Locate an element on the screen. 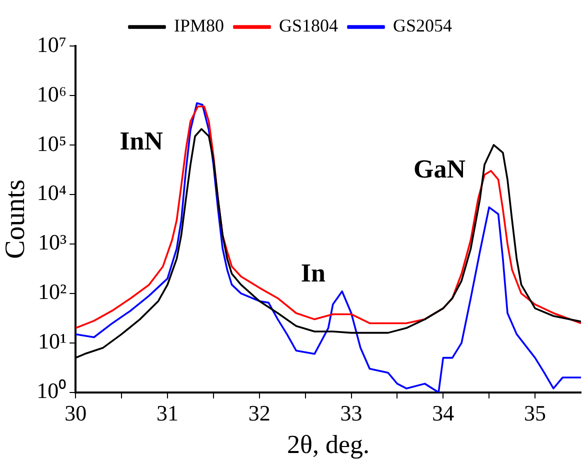 The image size is (583, 462). legend-label: IPM80 is located at coordinates (199, 26).